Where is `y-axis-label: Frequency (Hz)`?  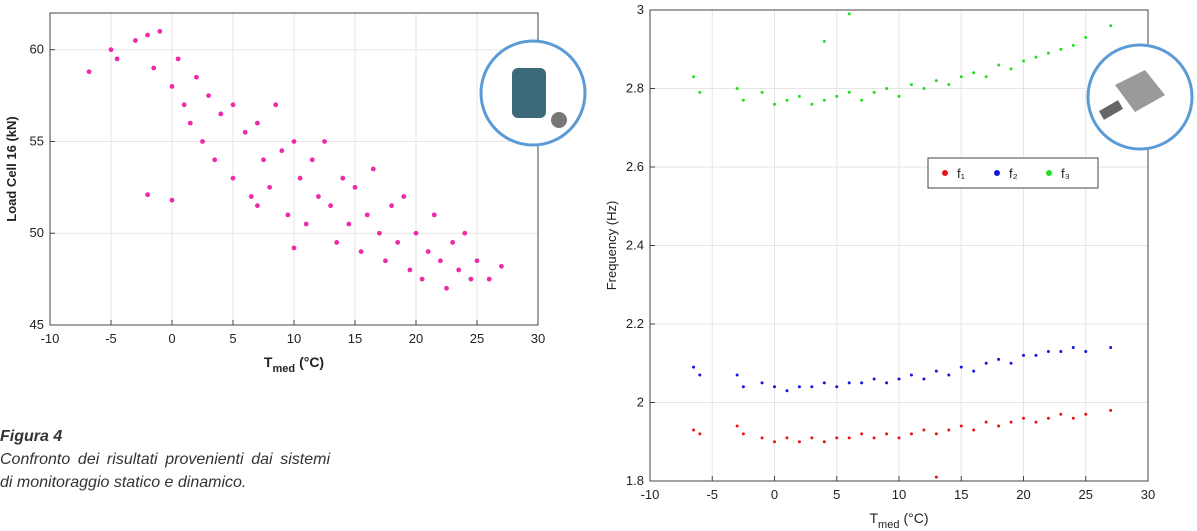 y-axis-label: Frequency (Hz) is located at coordinates (611, 246).